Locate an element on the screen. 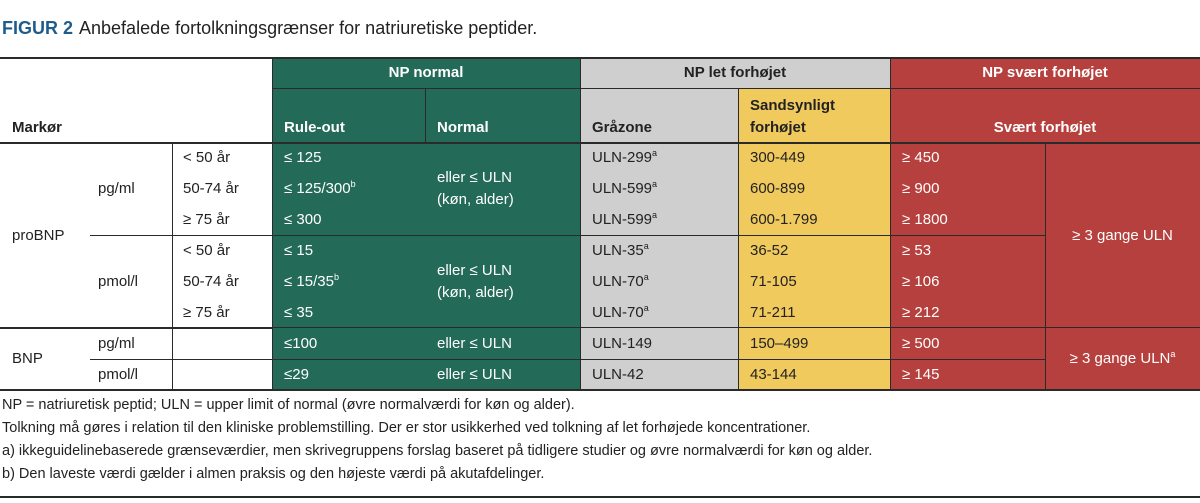 The height and width of the screenshot is (503, 1200). group-header: NP let forhøjet is located at coordinates (735, 73).